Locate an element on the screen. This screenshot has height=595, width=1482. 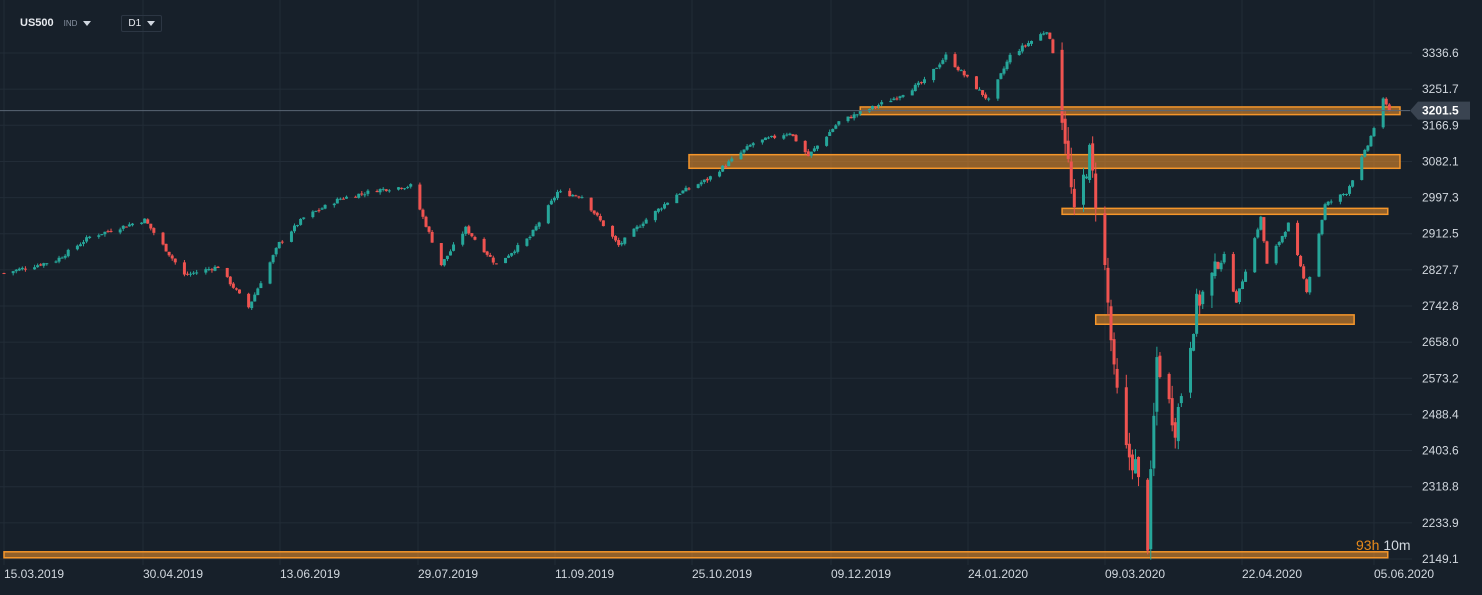
current-price-label: 3201.5 is located at coordinates (1440, 111).